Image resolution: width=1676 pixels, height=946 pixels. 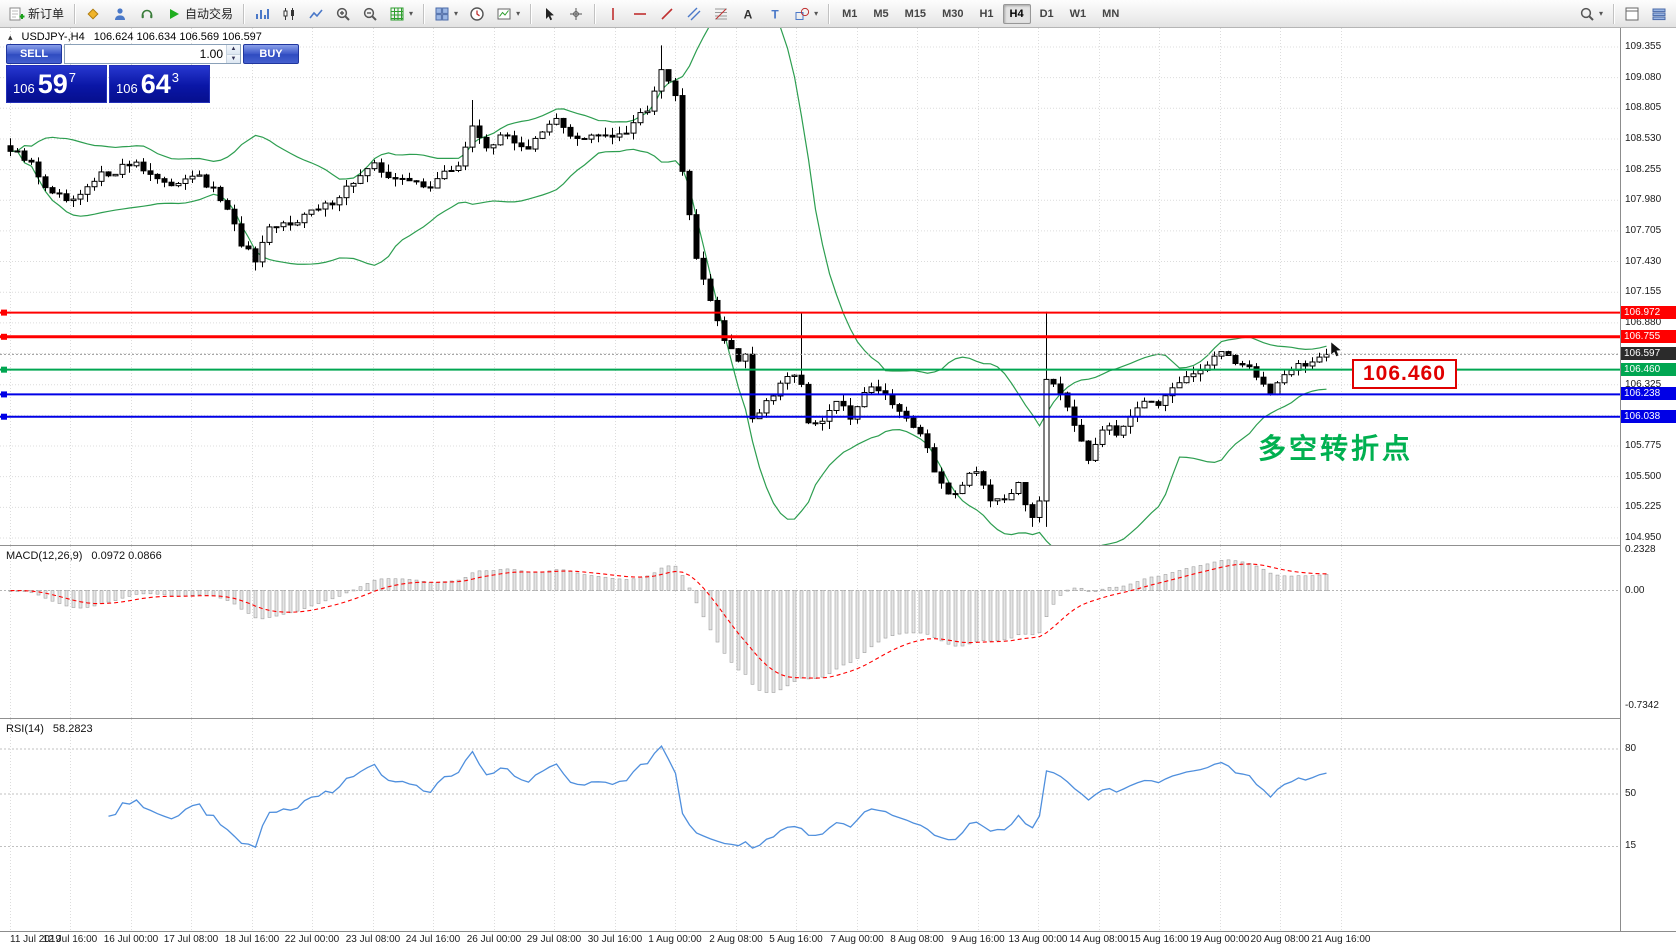 I want to click on one-click-trading-panel: SELL ▲ ▼ BUY 106 59 7 106, so click(x=152, y=73).